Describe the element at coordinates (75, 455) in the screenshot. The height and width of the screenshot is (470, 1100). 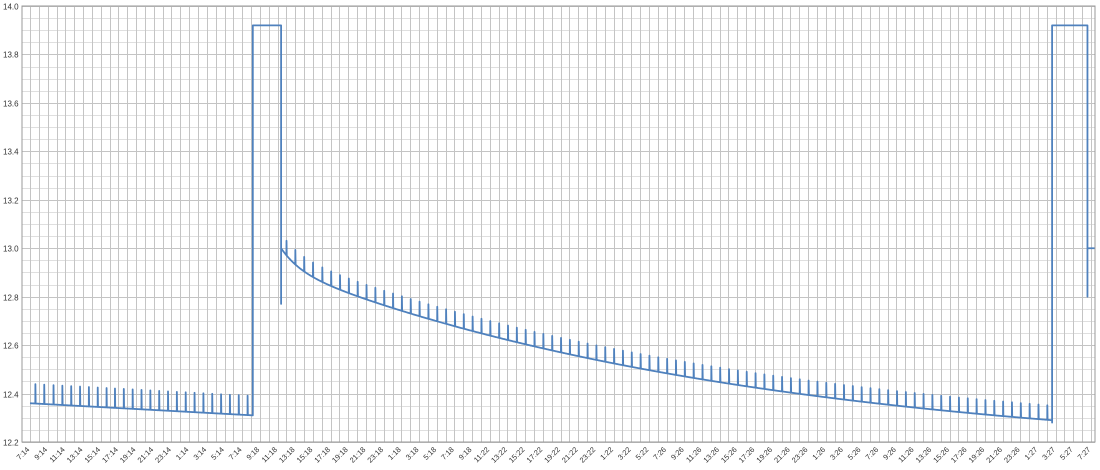
I see `x-tick-label: 13:14` at that location.